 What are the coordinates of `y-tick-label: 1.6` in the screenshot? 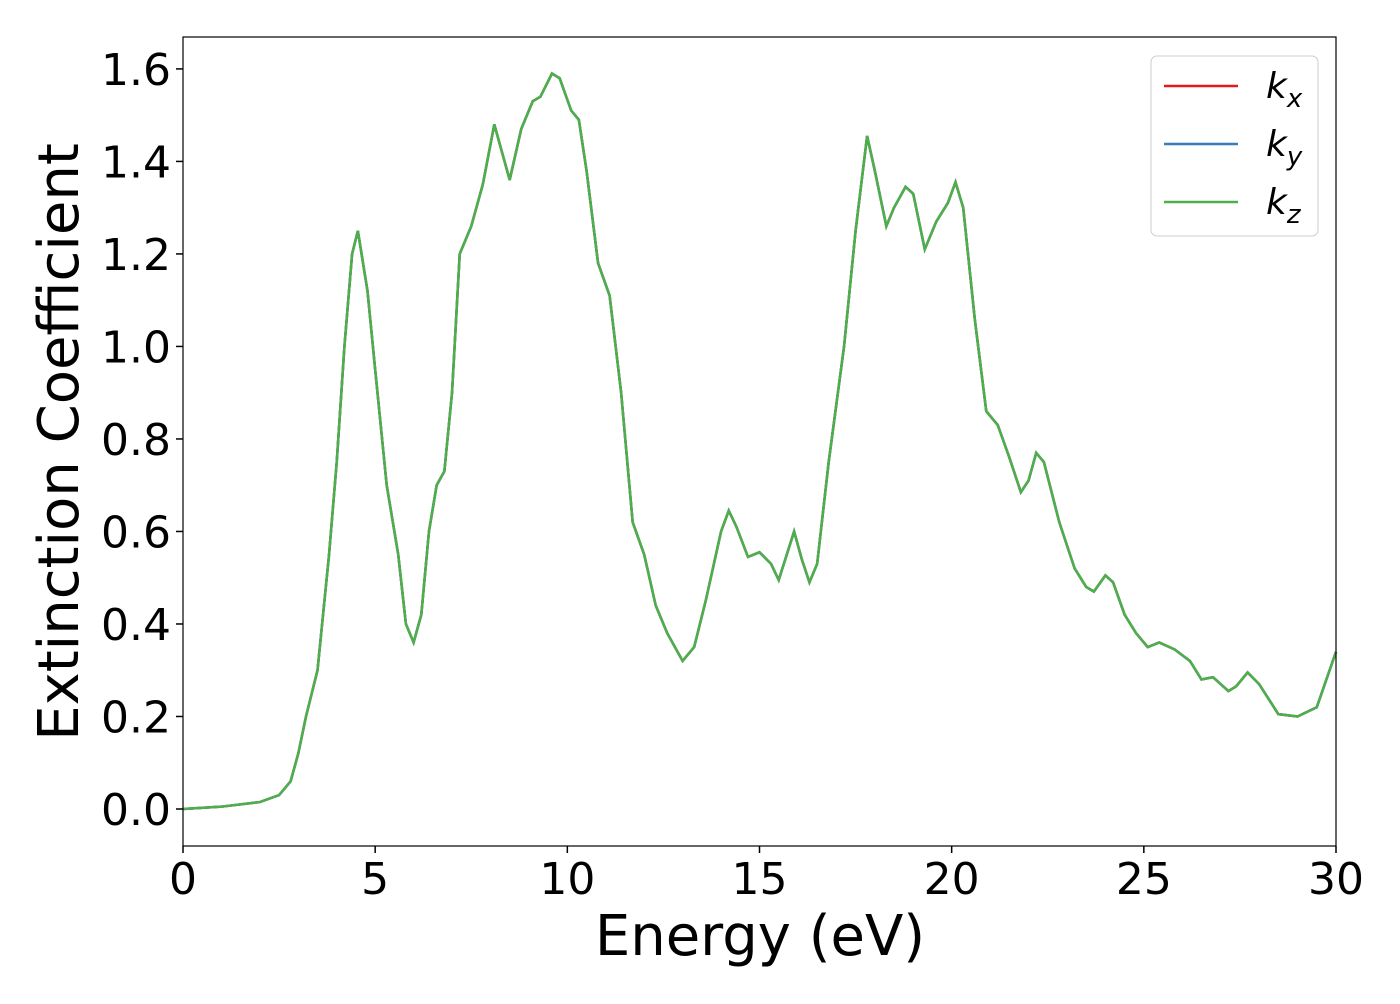 It's located at (136, 70).